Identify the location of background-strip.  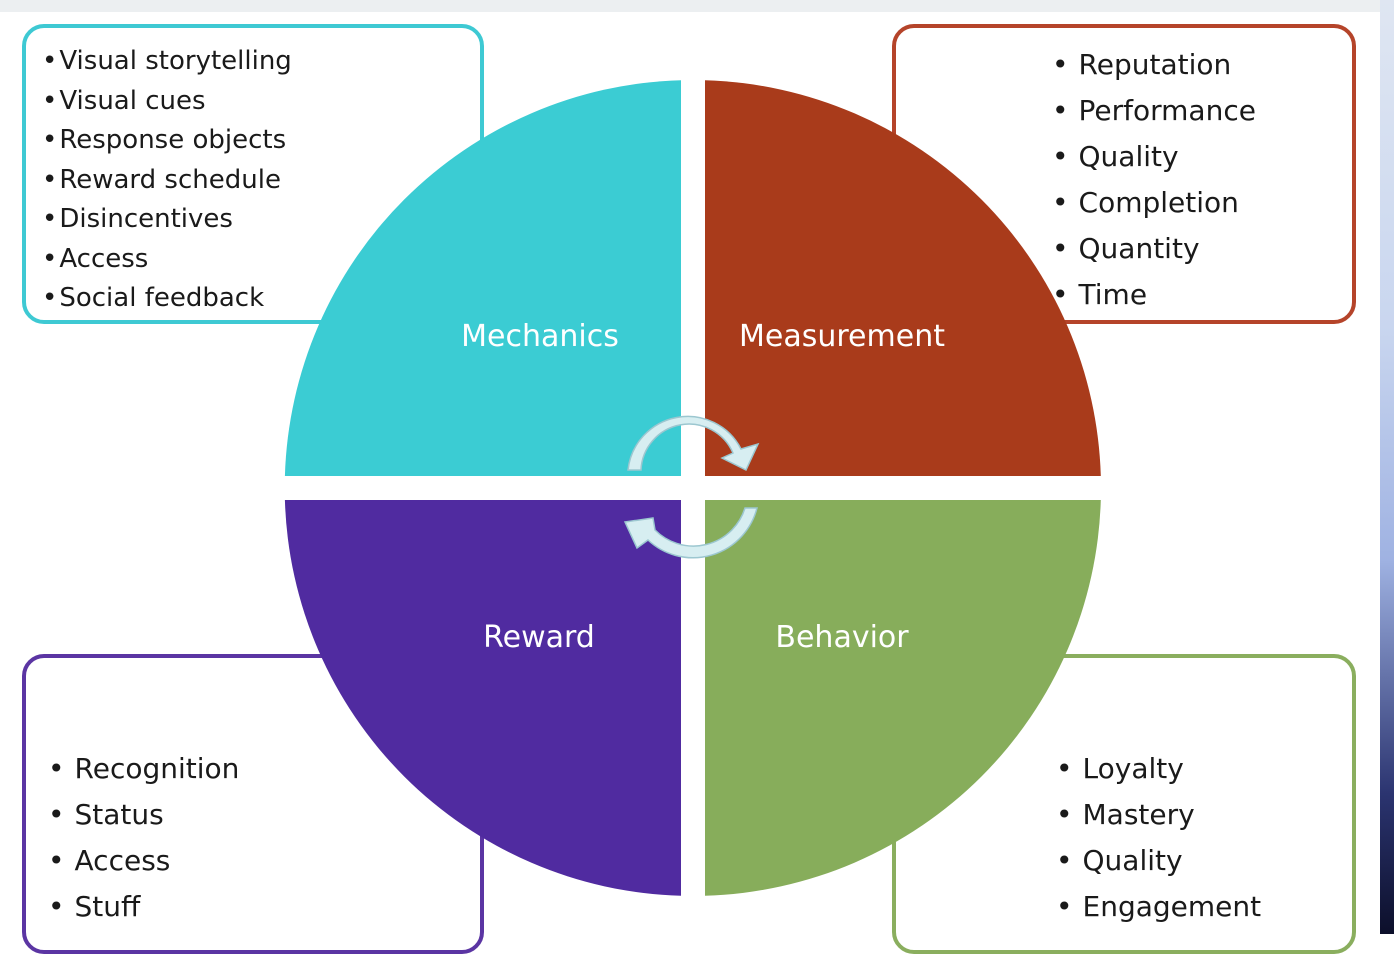
(697, 6).